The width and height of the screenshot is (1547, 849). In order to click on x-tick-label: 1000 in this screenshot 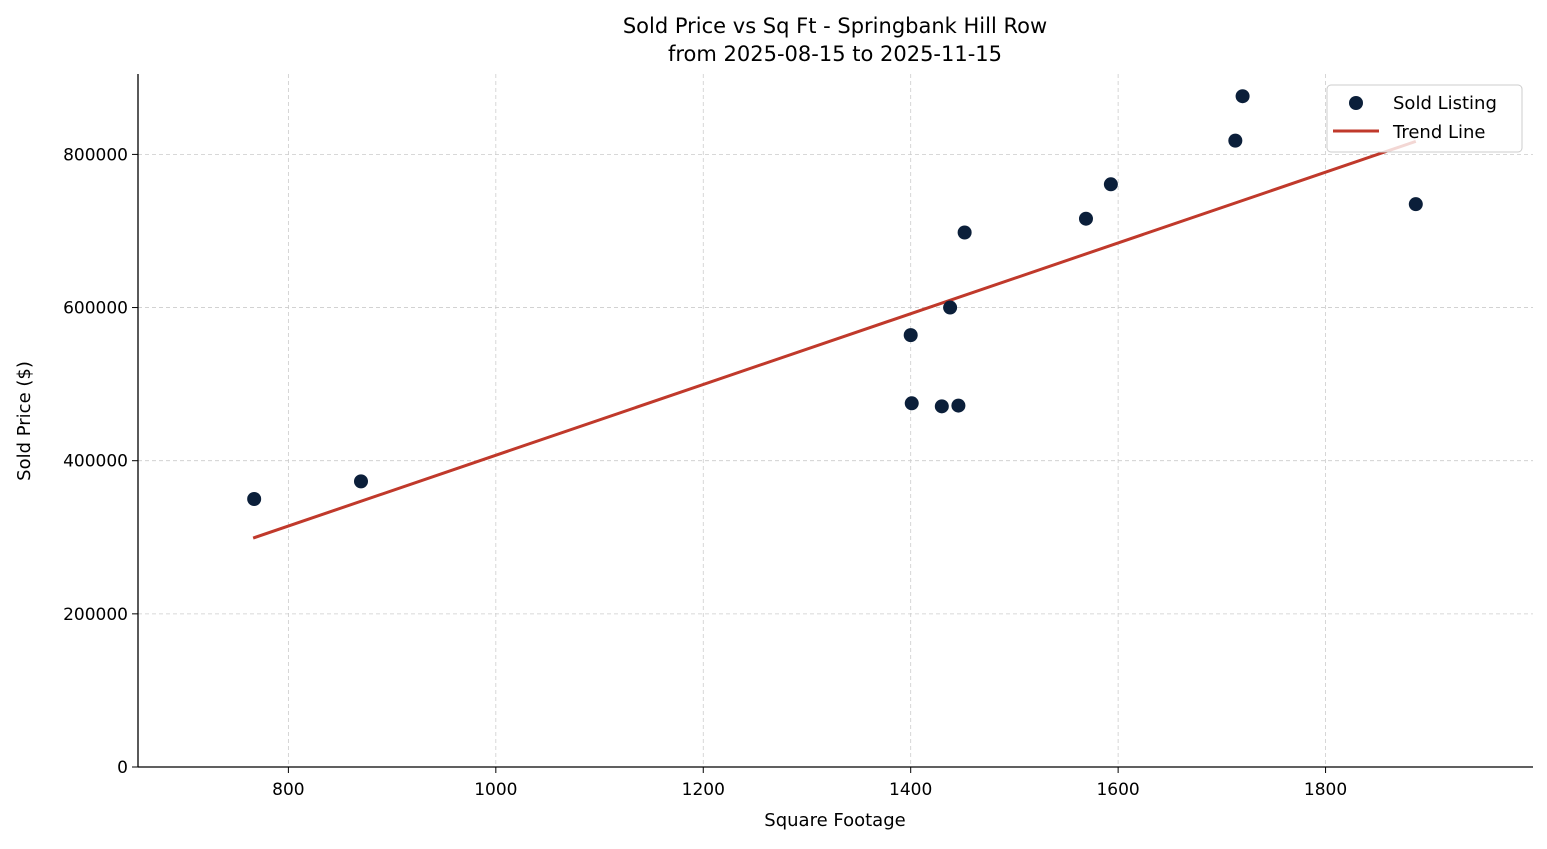, I will do `click(495, 790)`.